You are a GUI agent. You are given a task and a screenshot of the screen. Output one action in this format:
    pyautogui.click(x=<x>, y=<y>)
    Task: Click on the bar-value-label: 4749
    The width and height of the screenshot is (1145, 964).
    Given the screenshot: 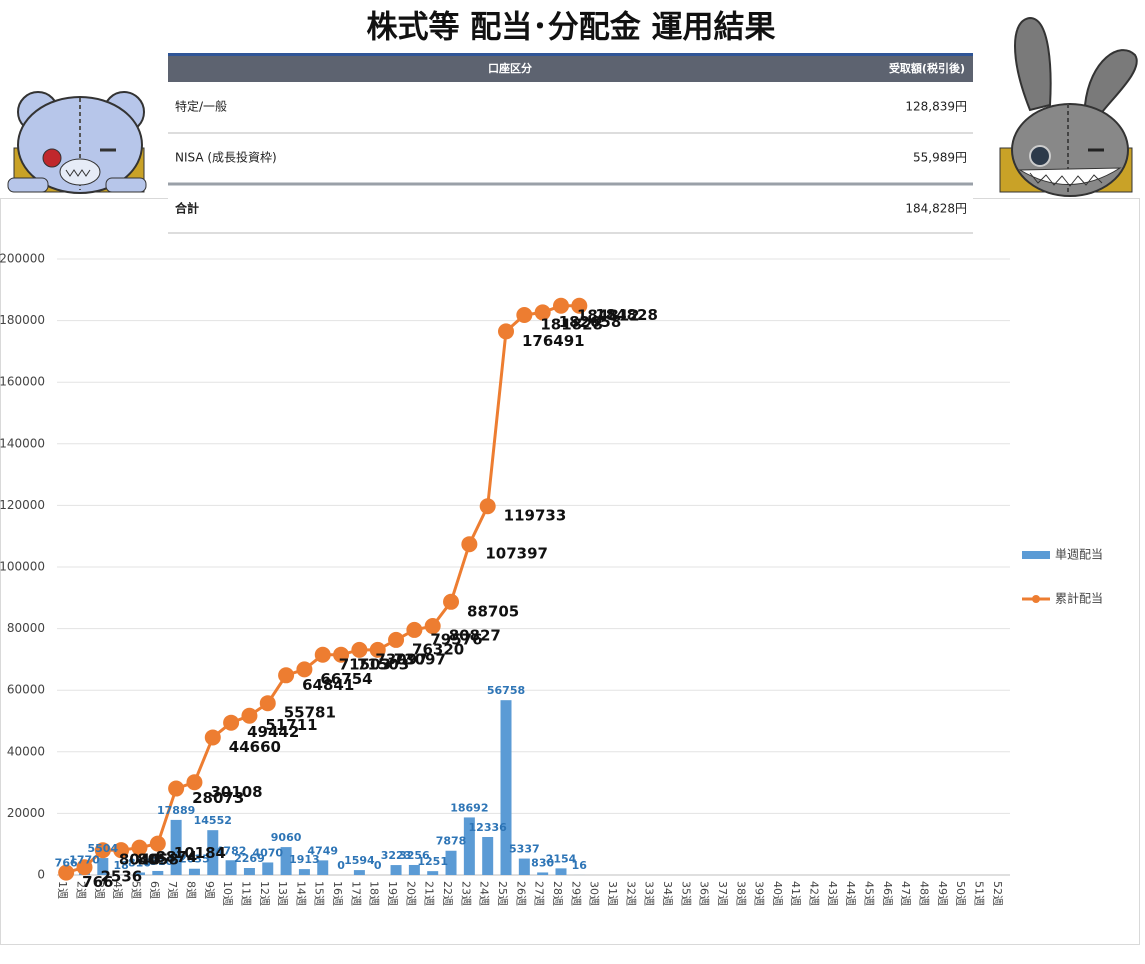 What is the action you would take?
    pyautogui.click(x=322, y=850)
    